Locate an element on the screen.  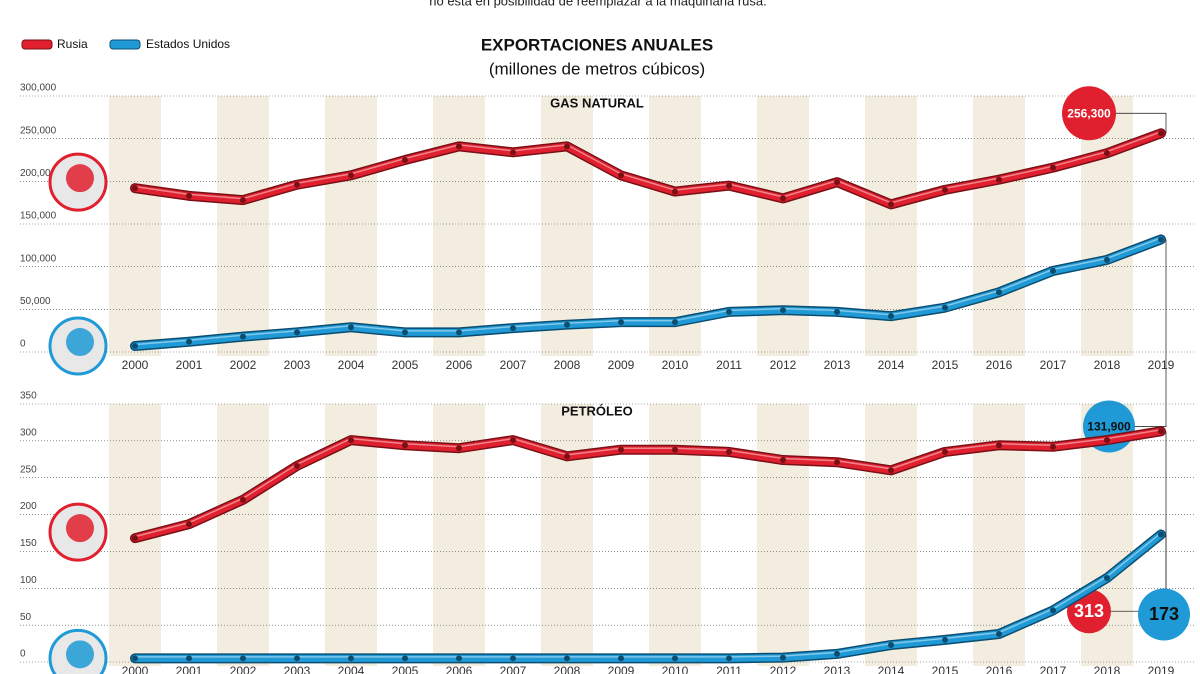
value-label: 256,300 is located at coordinates (1089, 113).